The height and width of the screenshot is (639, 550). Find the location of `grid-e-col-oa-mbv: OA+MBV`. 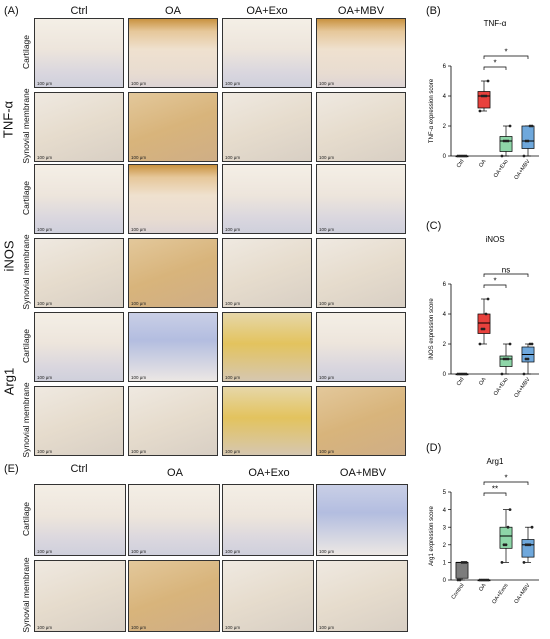

grid-e-col-oa-mbv: OA+MBV is located at coordinates (363, 473).